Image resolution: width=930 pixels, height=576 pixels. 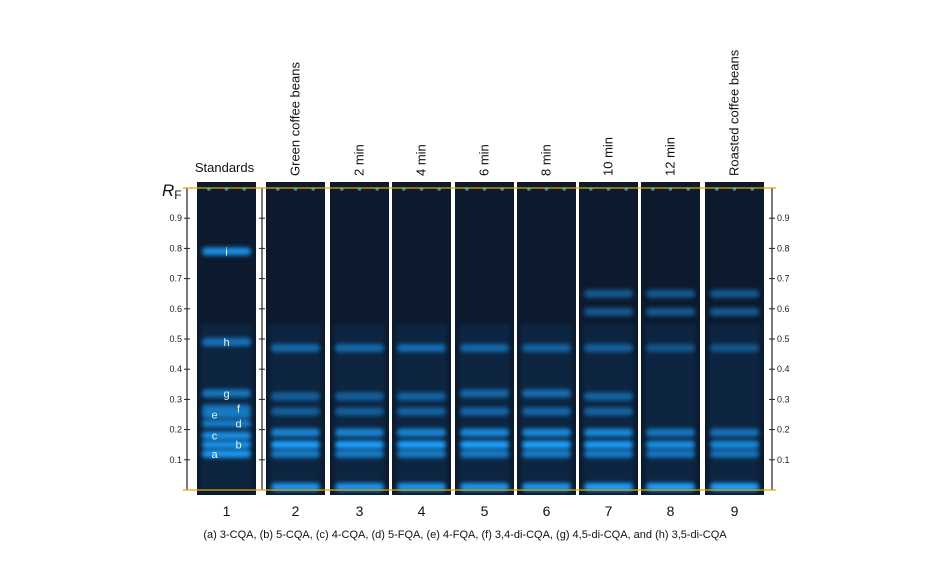 What do you see at coordinates (484, 331) in the screenshot?
I see `lane-5: 5 6 min` at bounding box center [484, 331].